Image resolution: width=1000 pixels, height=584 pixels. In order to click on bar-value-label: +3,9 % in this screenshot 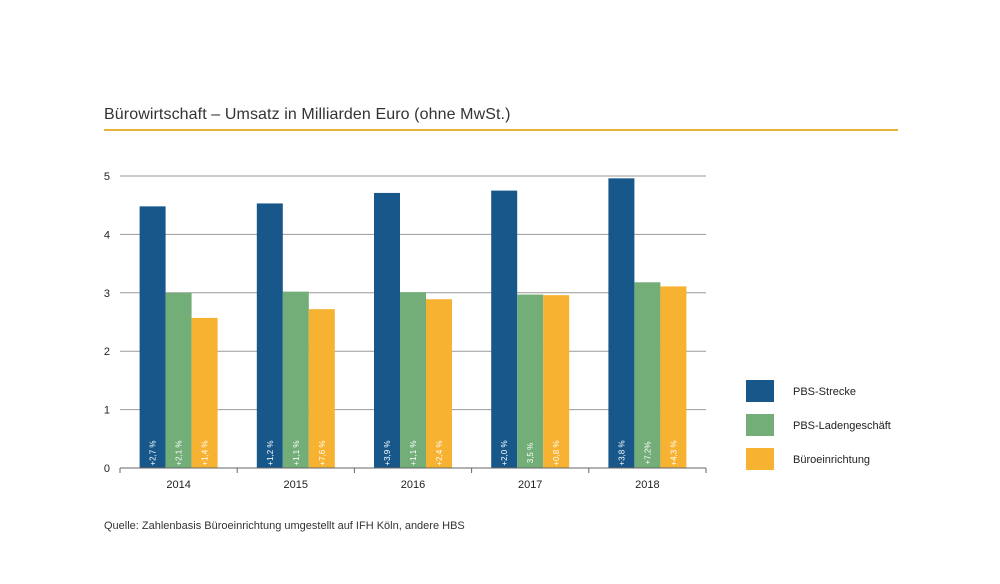, I will do `click(387, 452)`.